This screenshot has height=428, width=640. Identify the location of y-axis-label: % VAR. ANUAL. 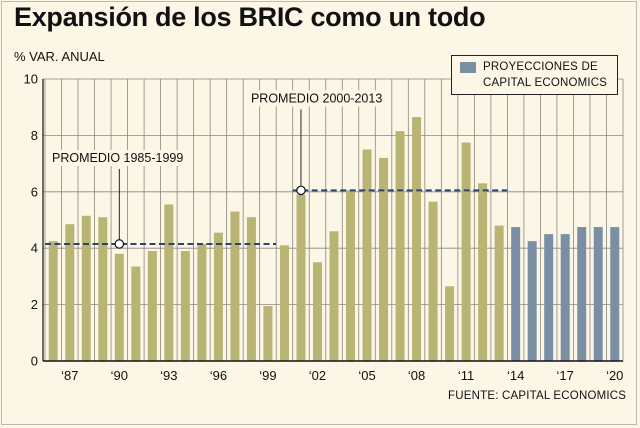
(59, 56).